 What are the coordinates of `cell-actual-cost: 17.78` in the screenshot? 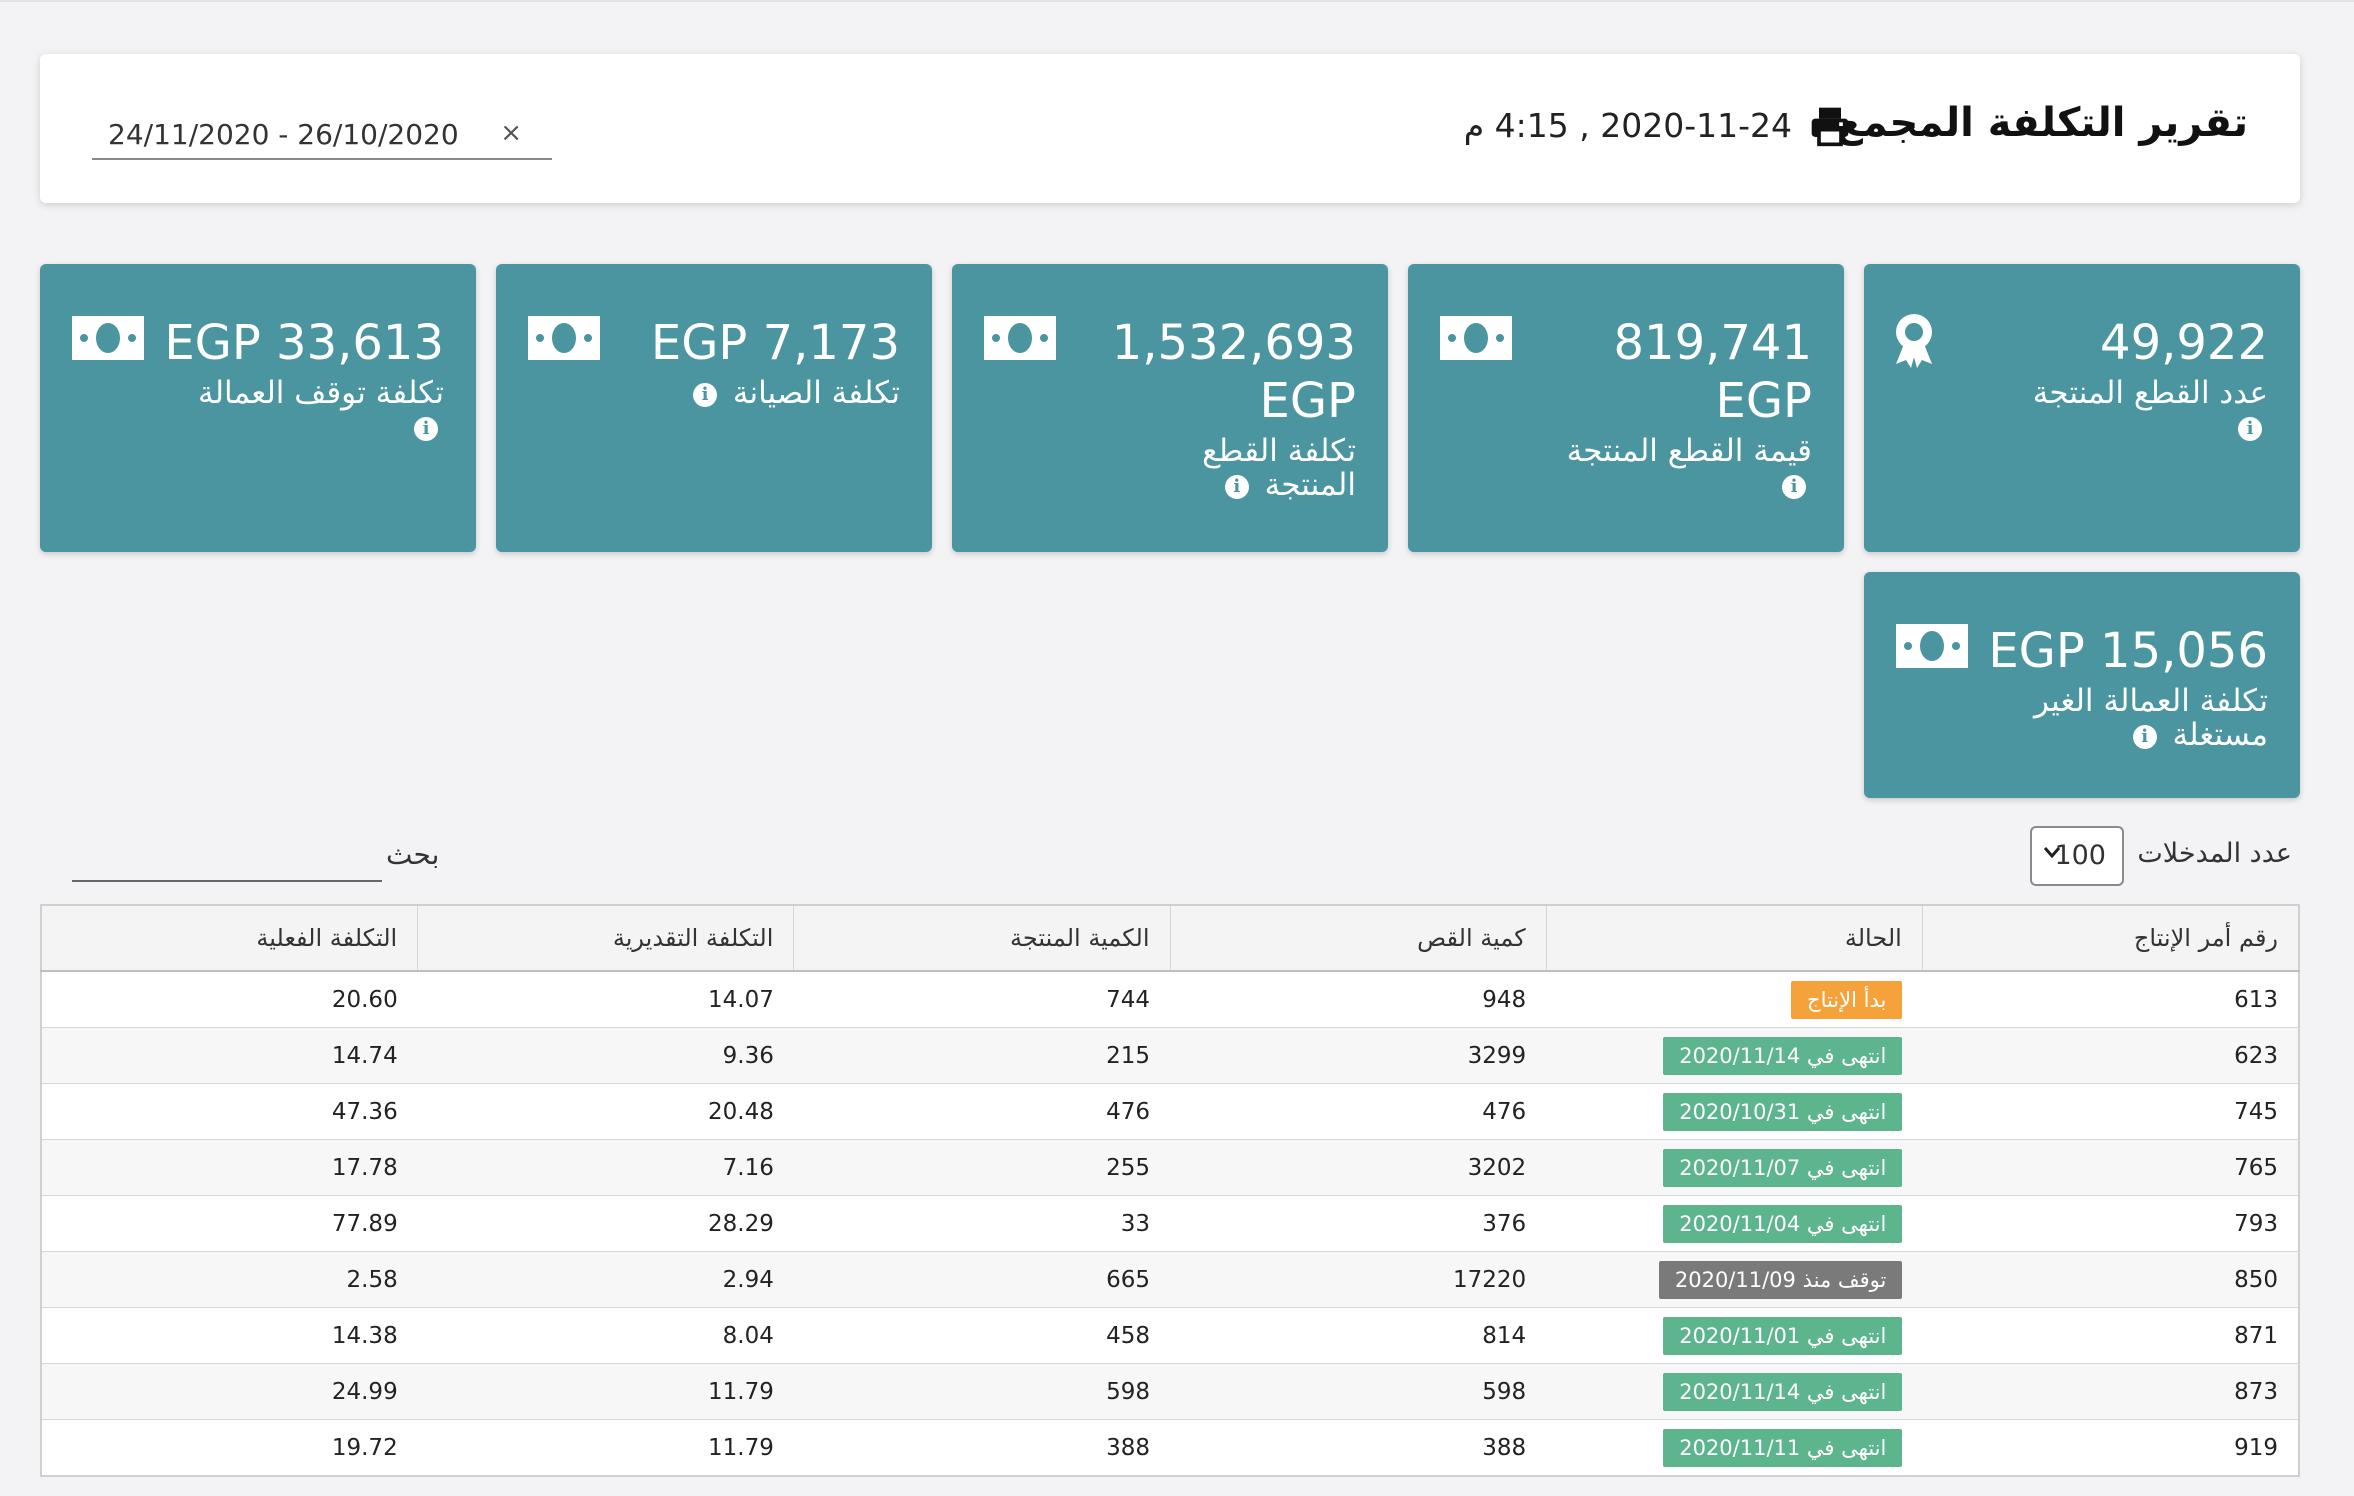 It's located at (229, 1167).